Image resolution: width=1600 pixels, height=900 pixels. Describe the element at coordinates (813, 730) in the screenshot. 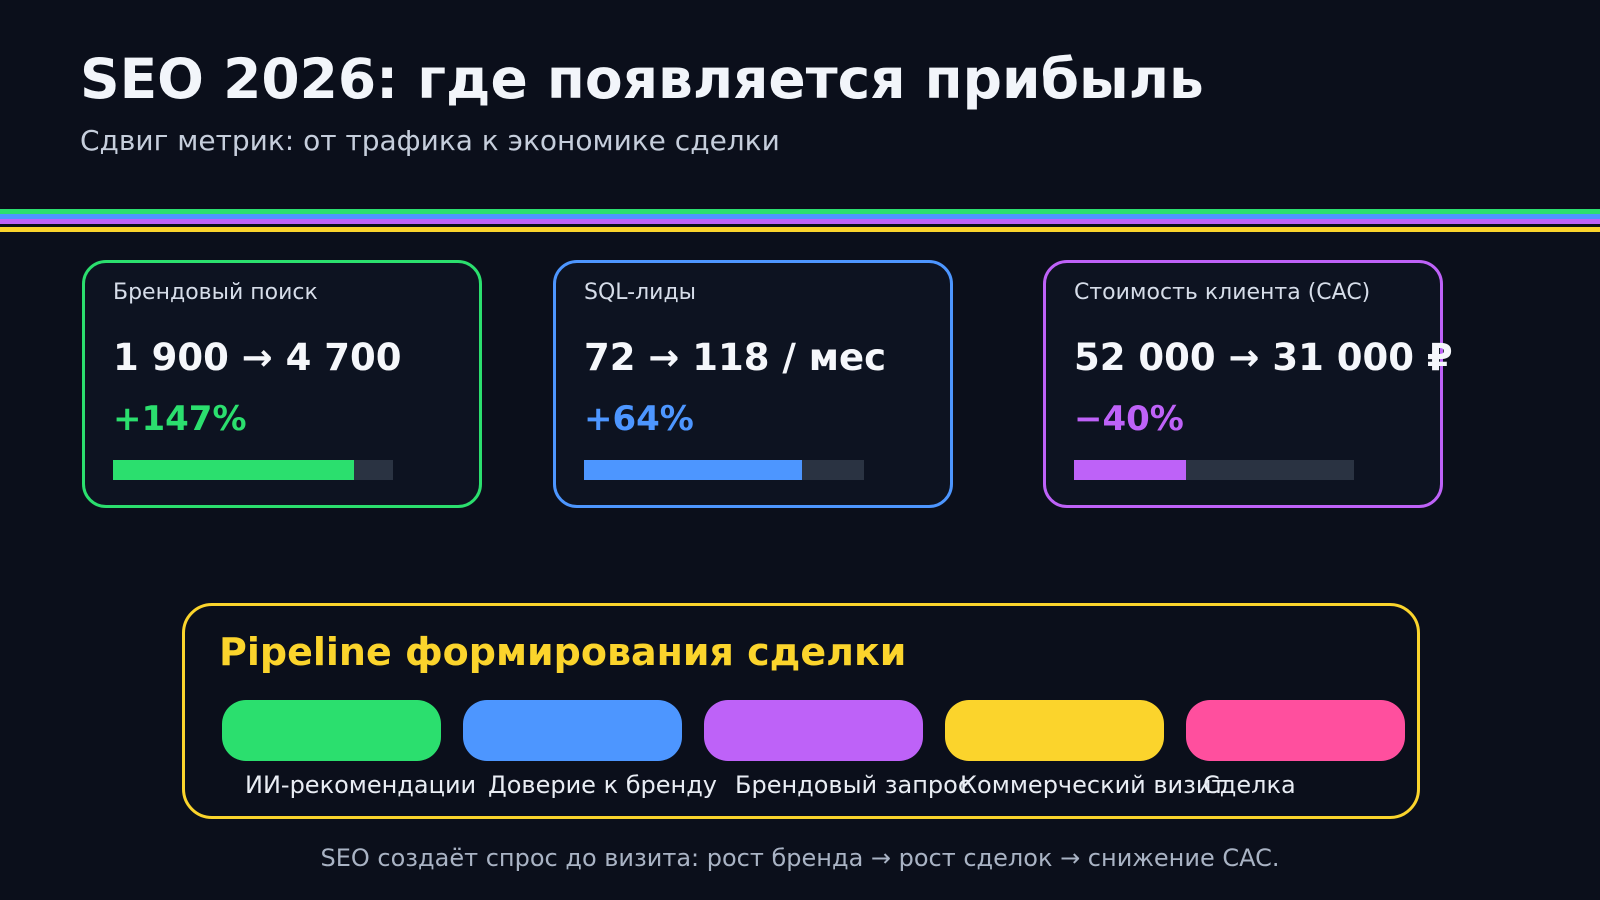

I see `stage-pill-brand-query` at that location.